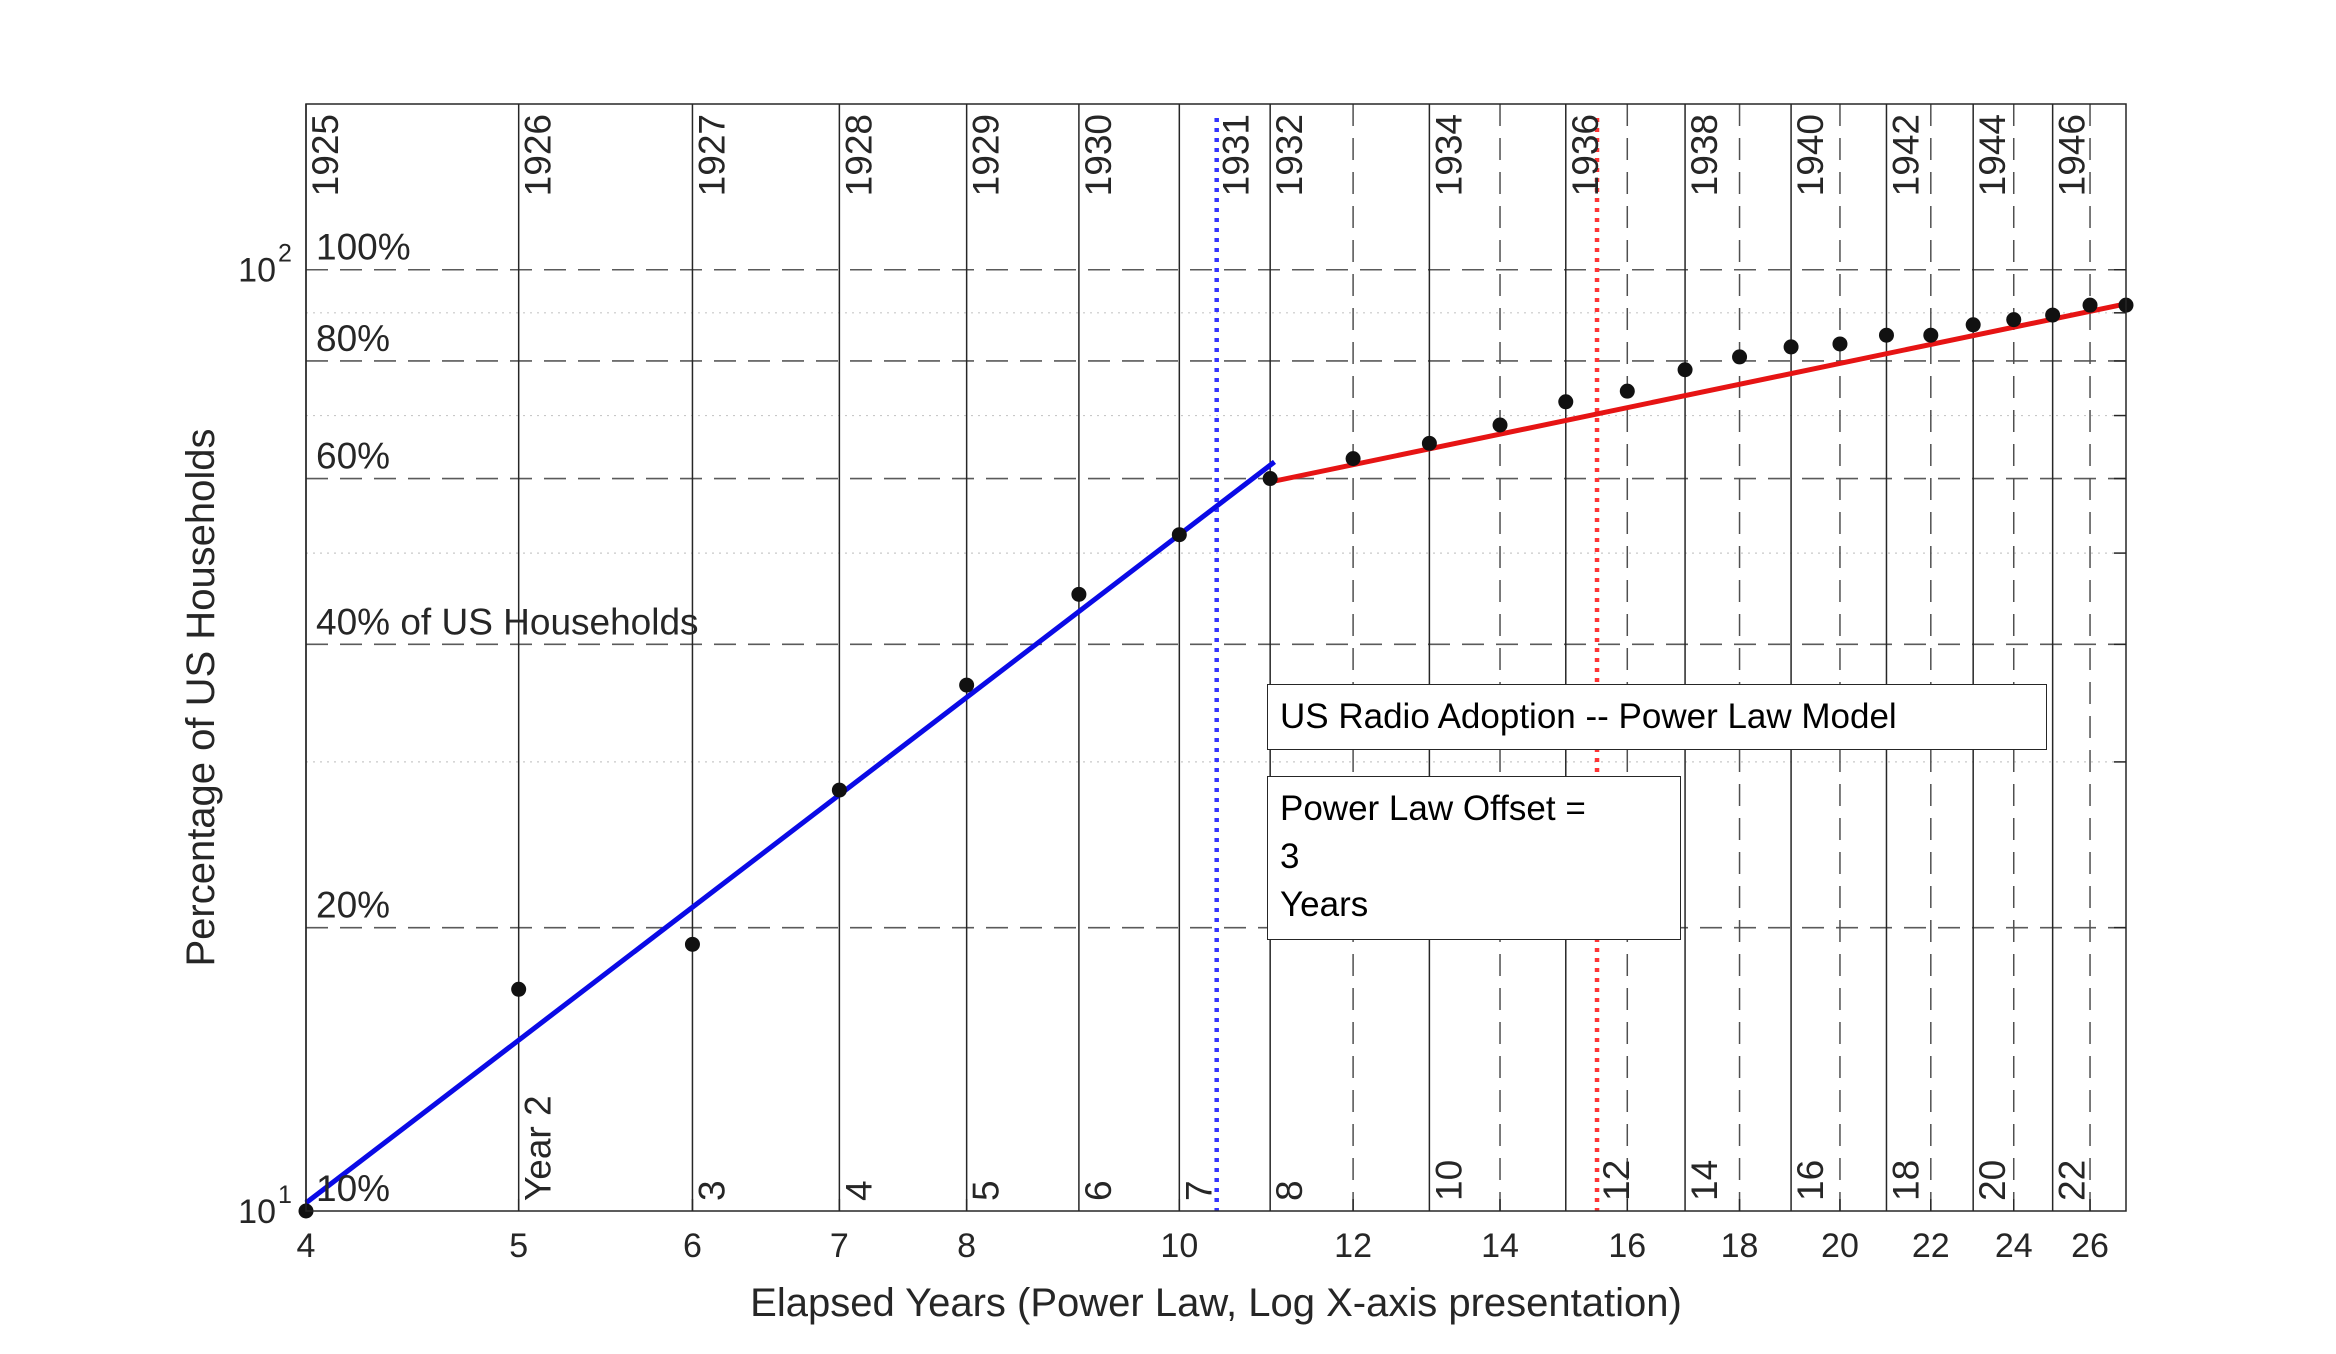 The width and height of the screenshot is (2336, 1354). Describe the element at coordinates (201, 697) in the screenshot. I see `y-axis-label: Percentage of US Households` at that location.